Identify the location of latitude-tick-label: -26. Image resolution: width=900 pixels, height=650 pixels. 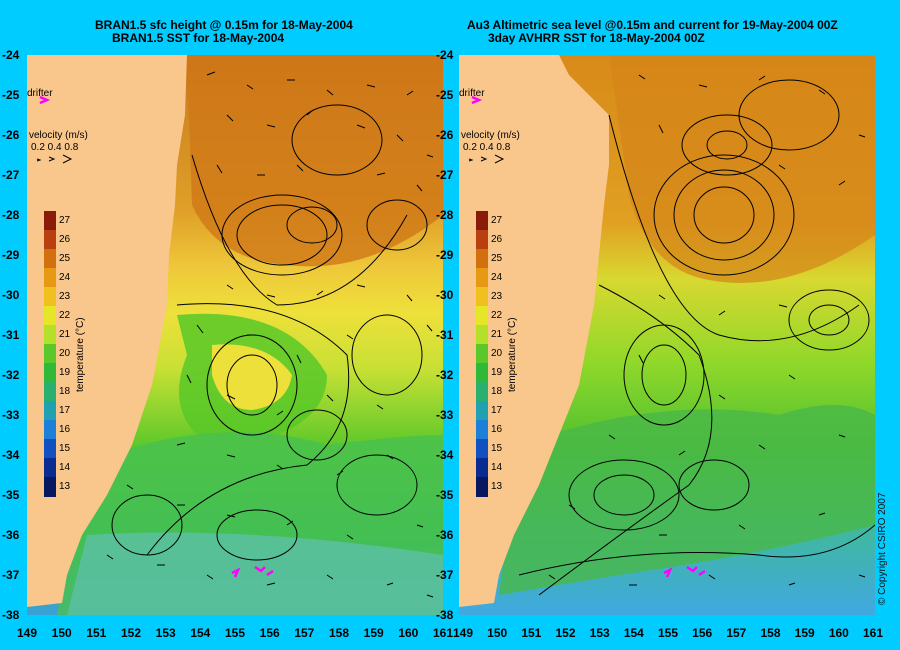
(445, 135).